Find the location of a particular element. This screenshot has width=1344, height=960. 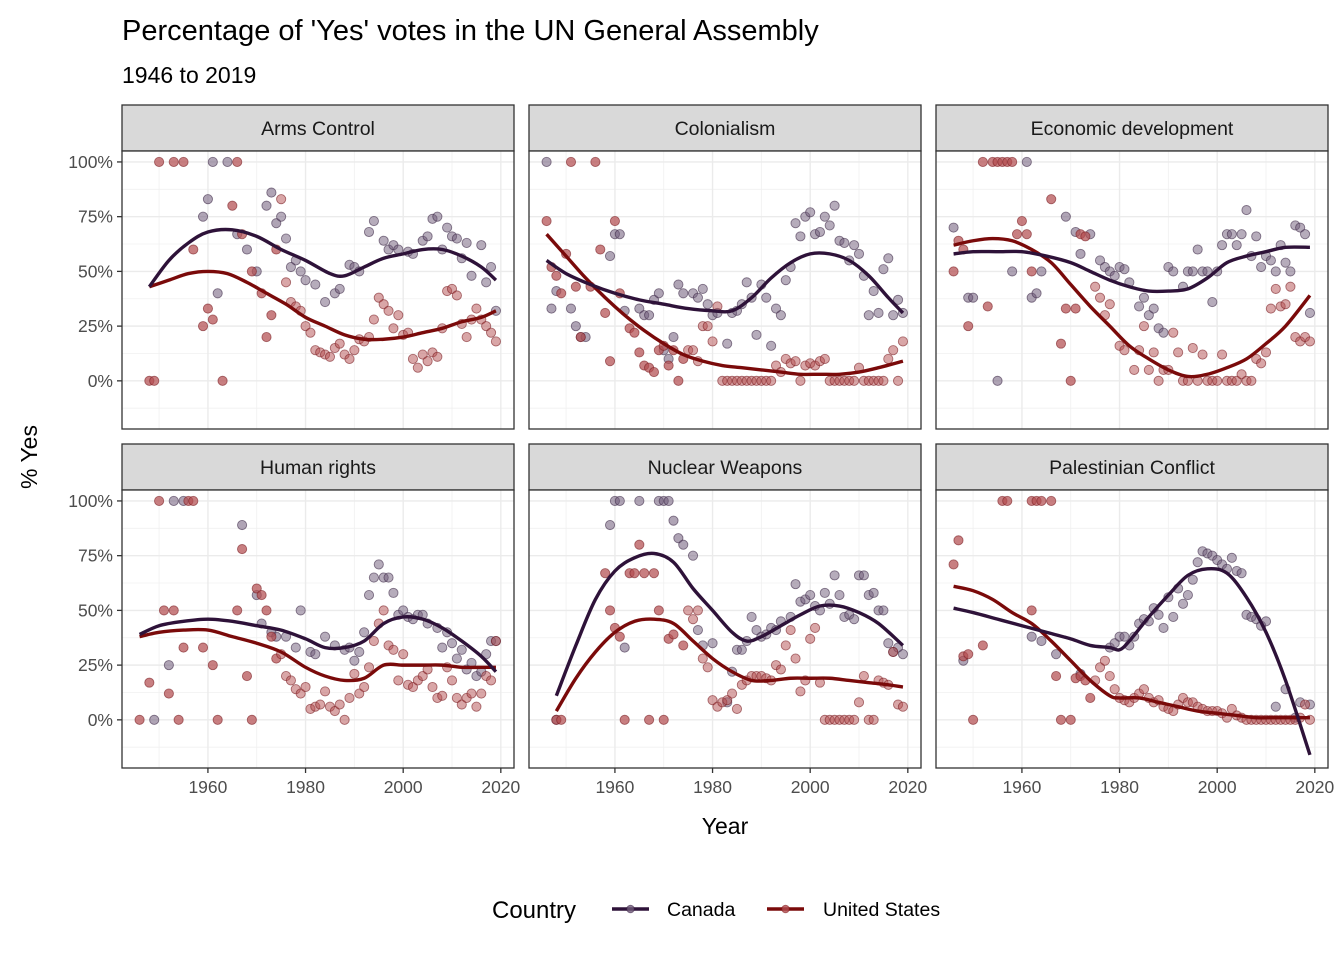

facet-strip-label: Colonialism is located at coordinates (725, 129).